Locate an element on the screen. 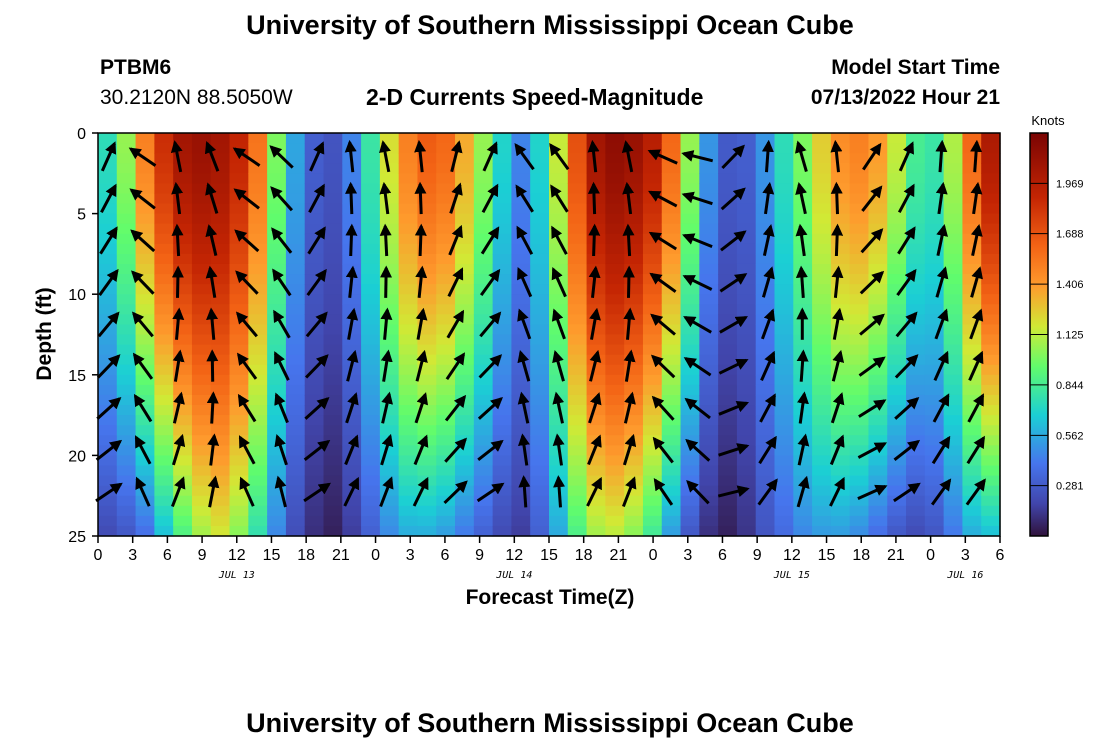 The width and height of the screenshot is (1100, 750). x-tick-label: 12 is located at coordinates (237, 555).